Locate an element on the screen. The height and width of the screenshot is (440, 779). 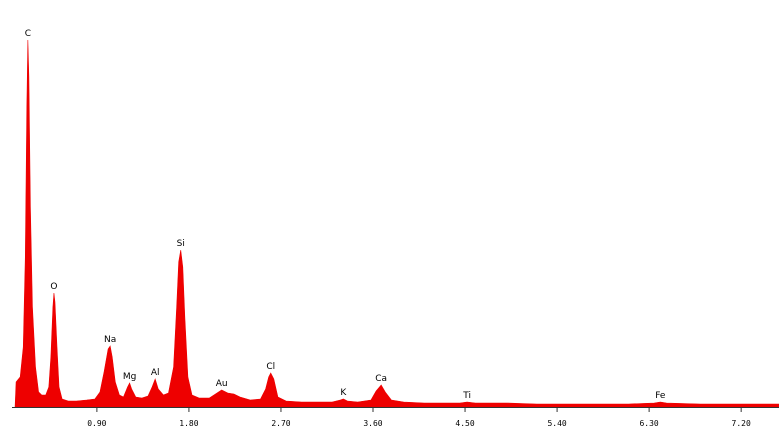
x-tick-label: 0.90 is located at coordinates (96, 423).